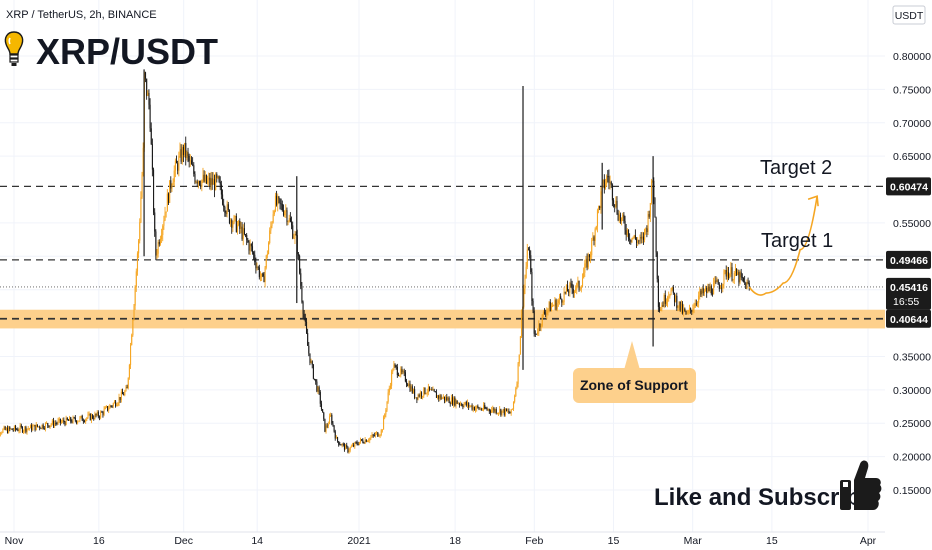 Image resolution: width=932 pixels, height=550 pixels. I want to click on price-tick-label: 0.20000, so click(912, 458).